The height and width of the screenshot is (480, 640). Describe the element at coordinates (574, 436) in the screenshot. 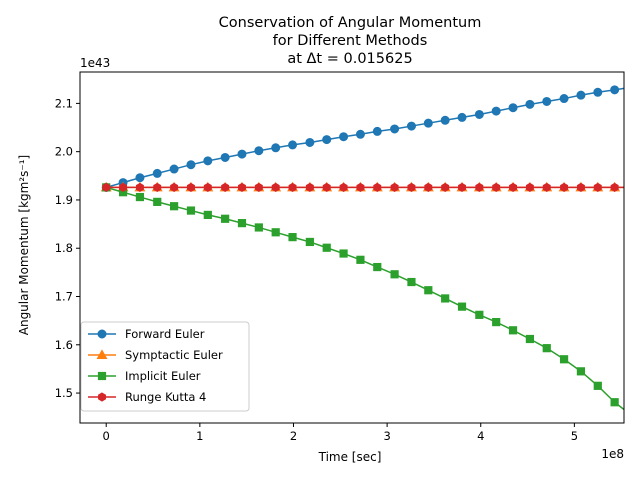

I see `x-tick-label: 5` at that location.